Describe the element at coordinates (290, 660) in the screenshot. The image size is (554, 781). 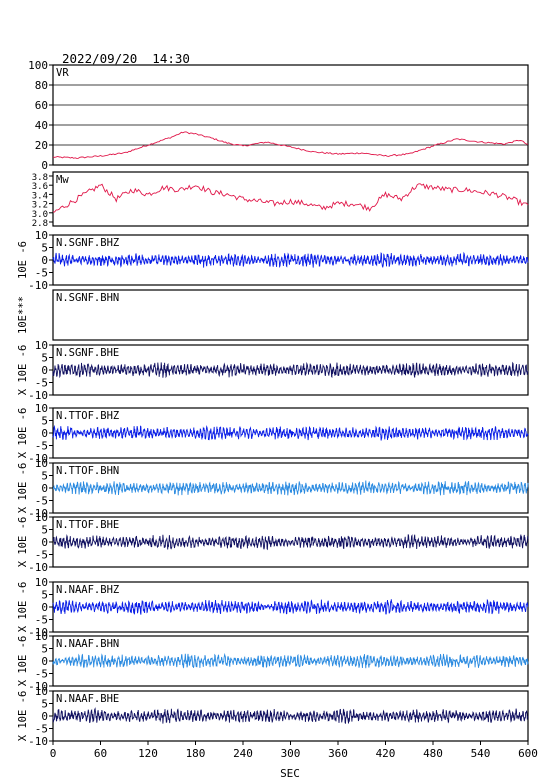
I see `naaf-bhn-waveform` at that location.